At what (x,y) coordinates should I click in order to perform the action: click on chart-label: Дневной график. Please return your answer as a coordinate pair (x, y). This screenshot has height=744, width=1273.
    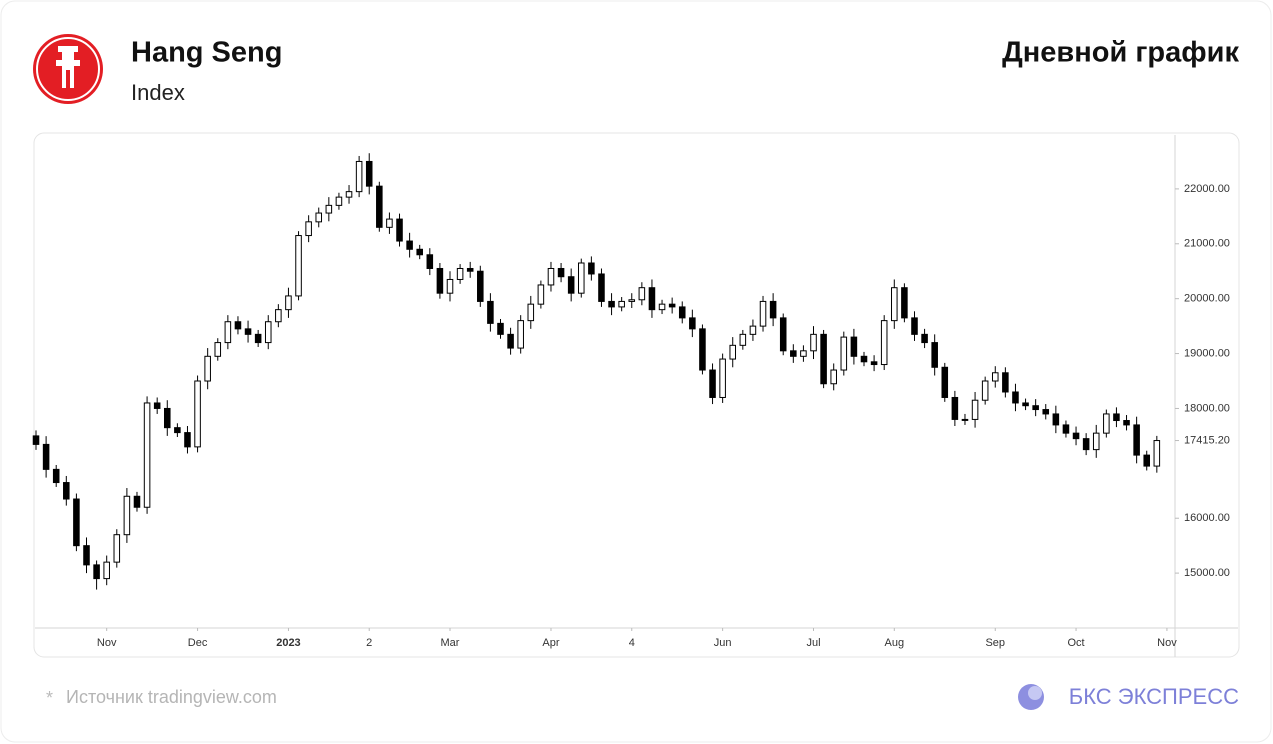
    Looking at the image, I should click on (1120, 53).